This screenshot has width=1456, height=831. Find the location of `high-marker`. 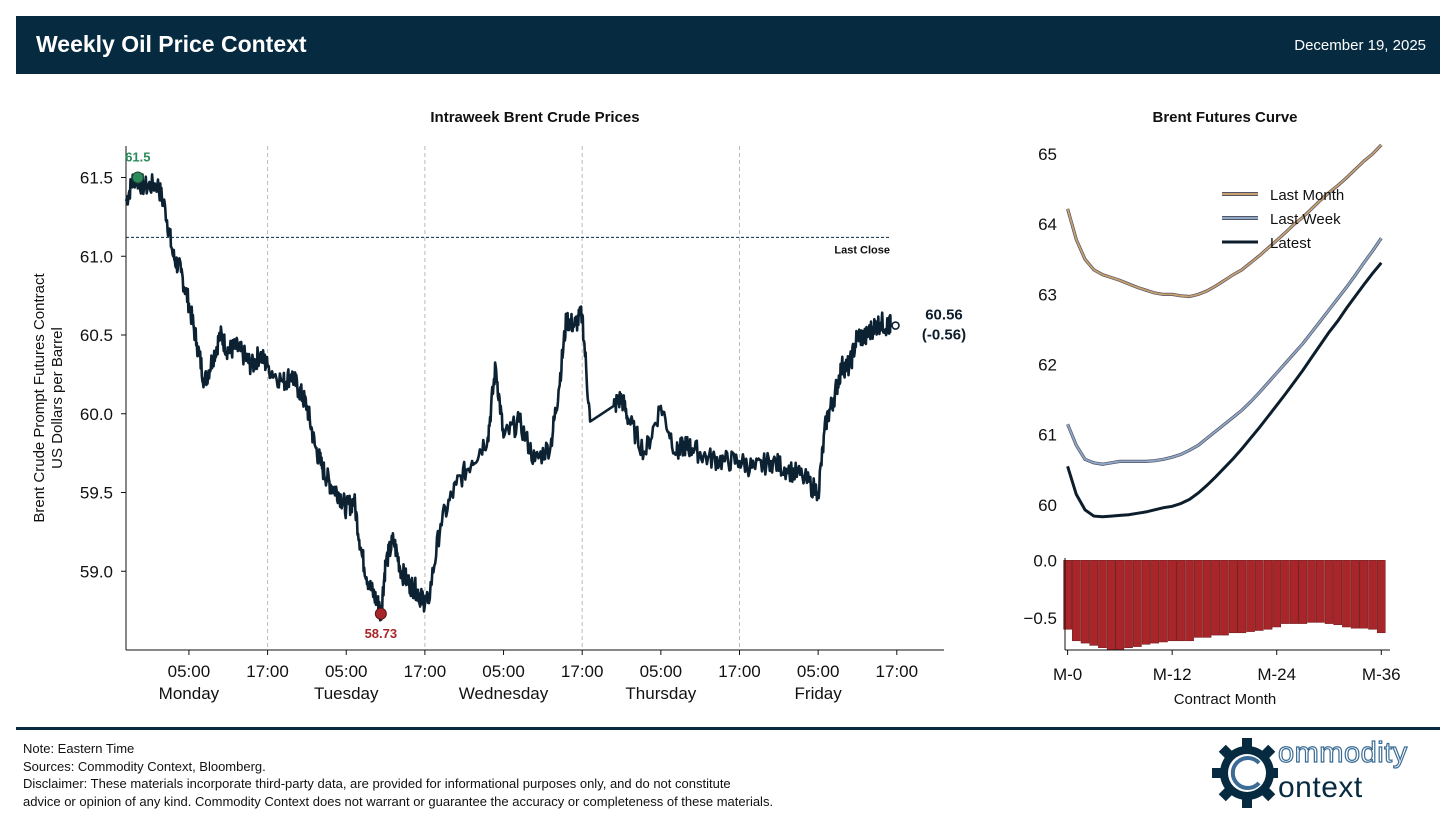

high-marker is located at coordinates (137, 177).